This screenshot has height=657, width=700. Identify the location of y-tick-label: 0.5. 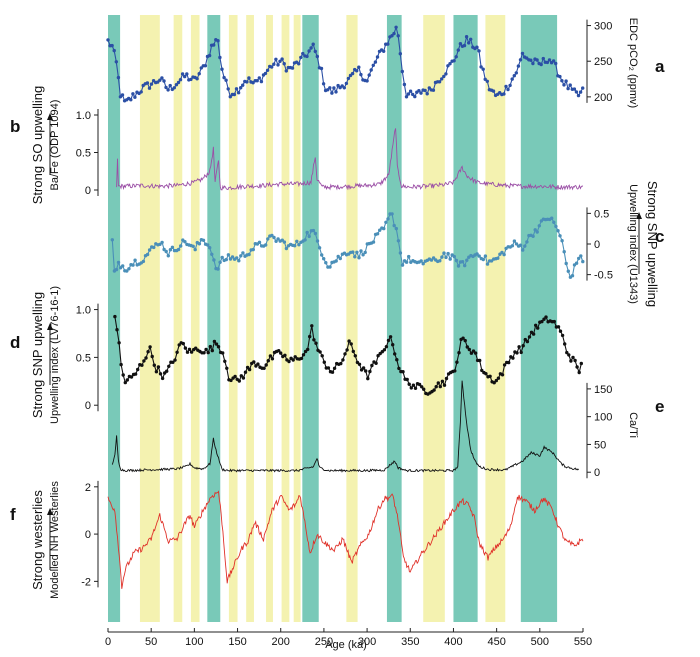
(83, 358).